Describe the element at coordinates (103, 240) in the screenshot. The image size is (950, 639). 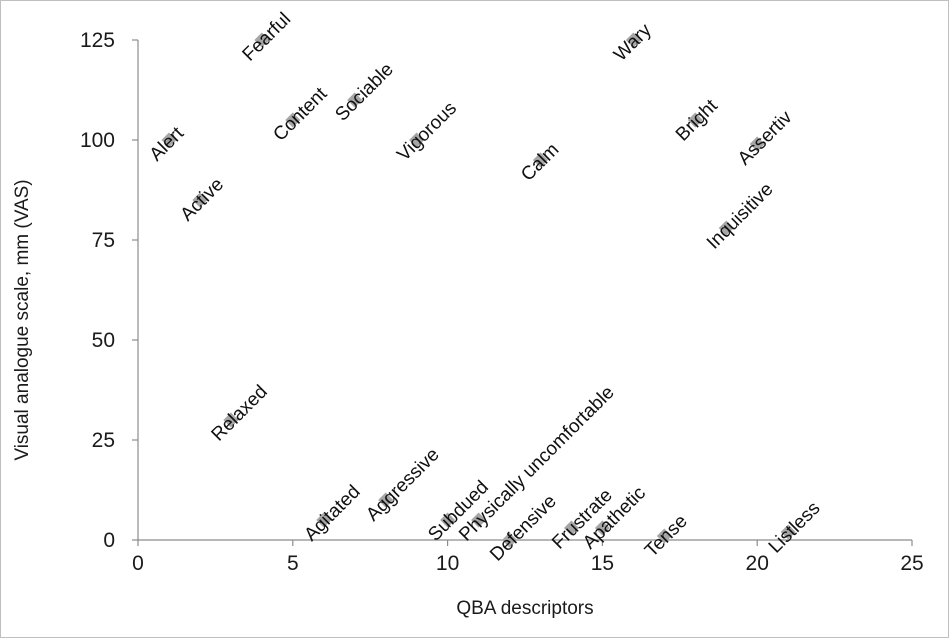
I see `y-tick-label: 75` at that location.